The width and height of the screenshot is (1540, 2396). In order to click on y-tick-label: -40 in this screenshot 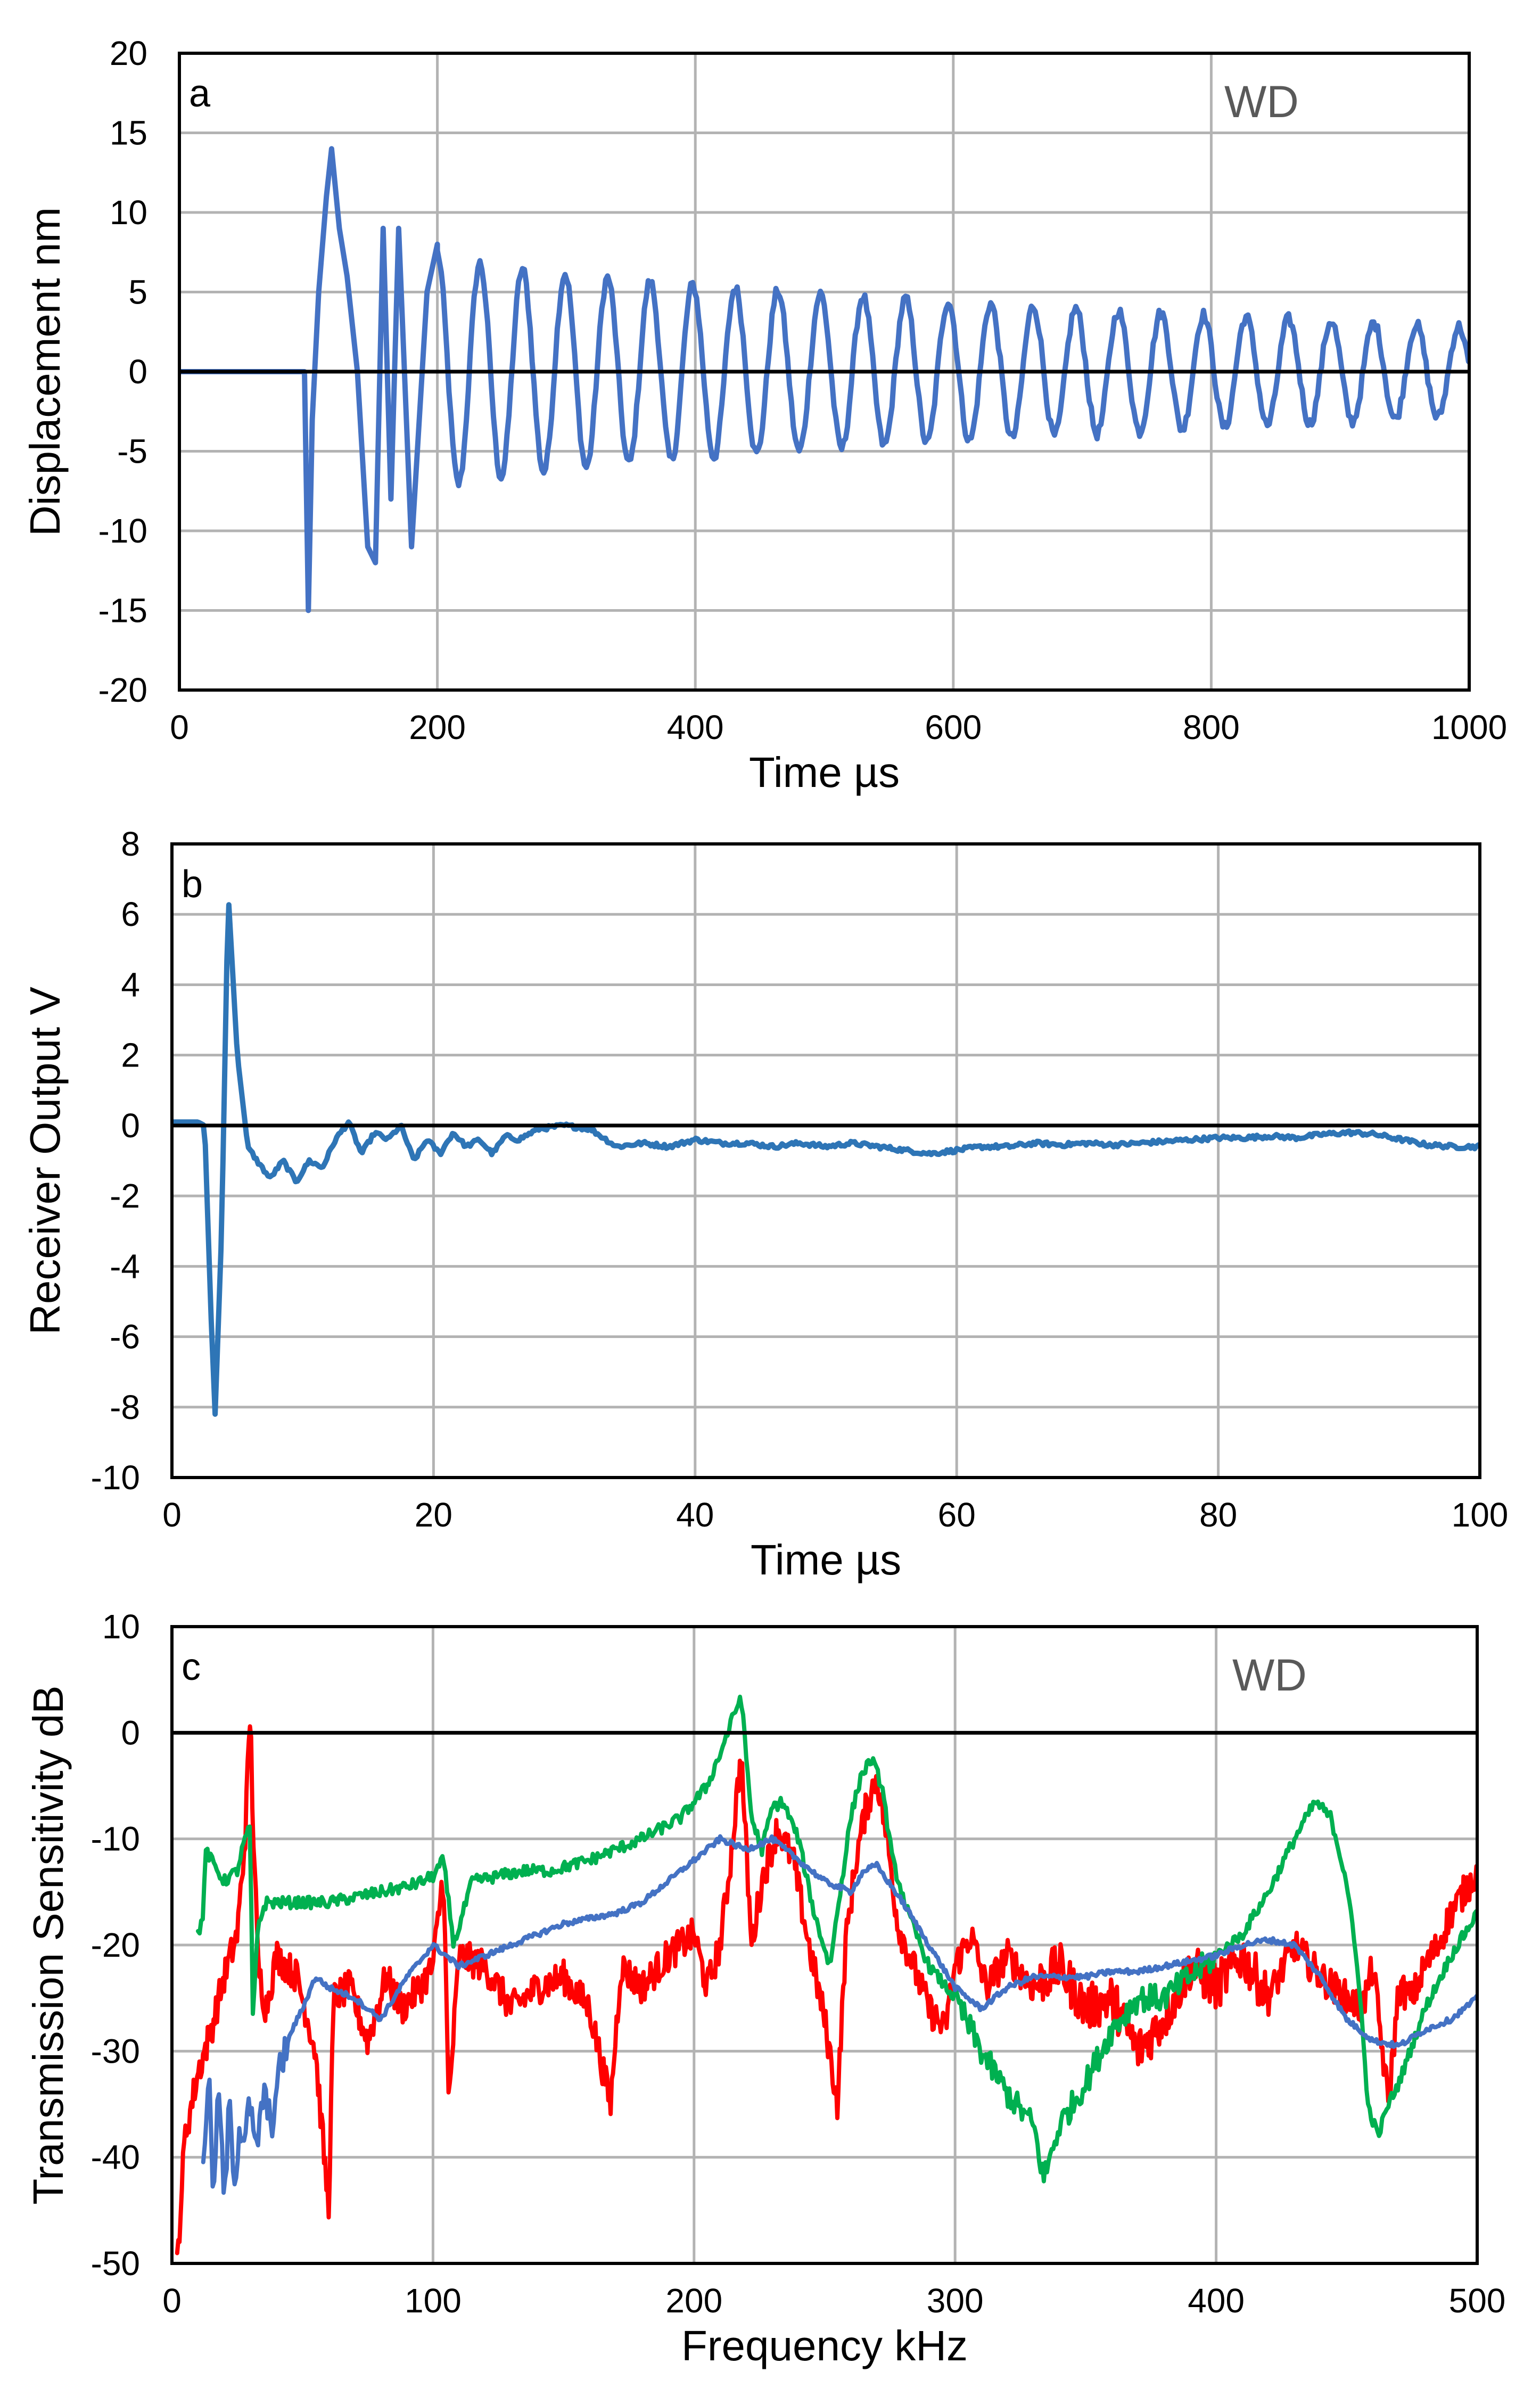, I will do `click(116, 2158)`.